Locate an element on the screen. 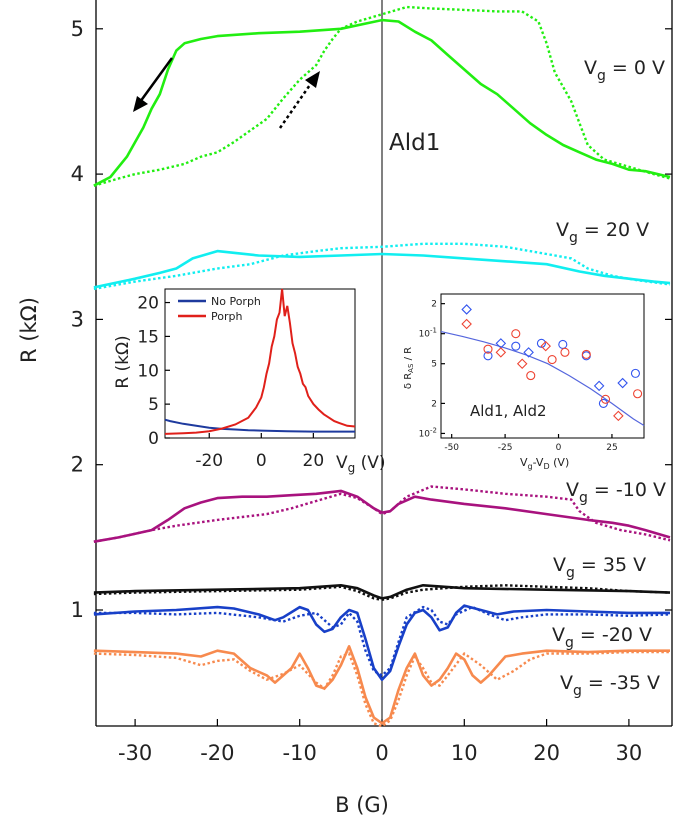 This screenshot has height=826, width=677. main-x-tick-label: -10 is located at coordinates (300, 753).